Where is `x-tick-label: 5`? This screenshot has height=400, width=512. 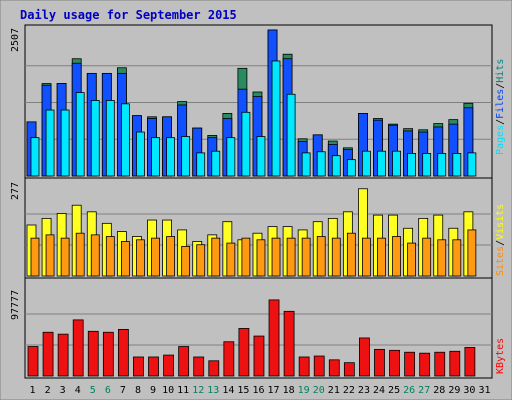
x-tick-label: 5 is located at coordinates (93, 390).